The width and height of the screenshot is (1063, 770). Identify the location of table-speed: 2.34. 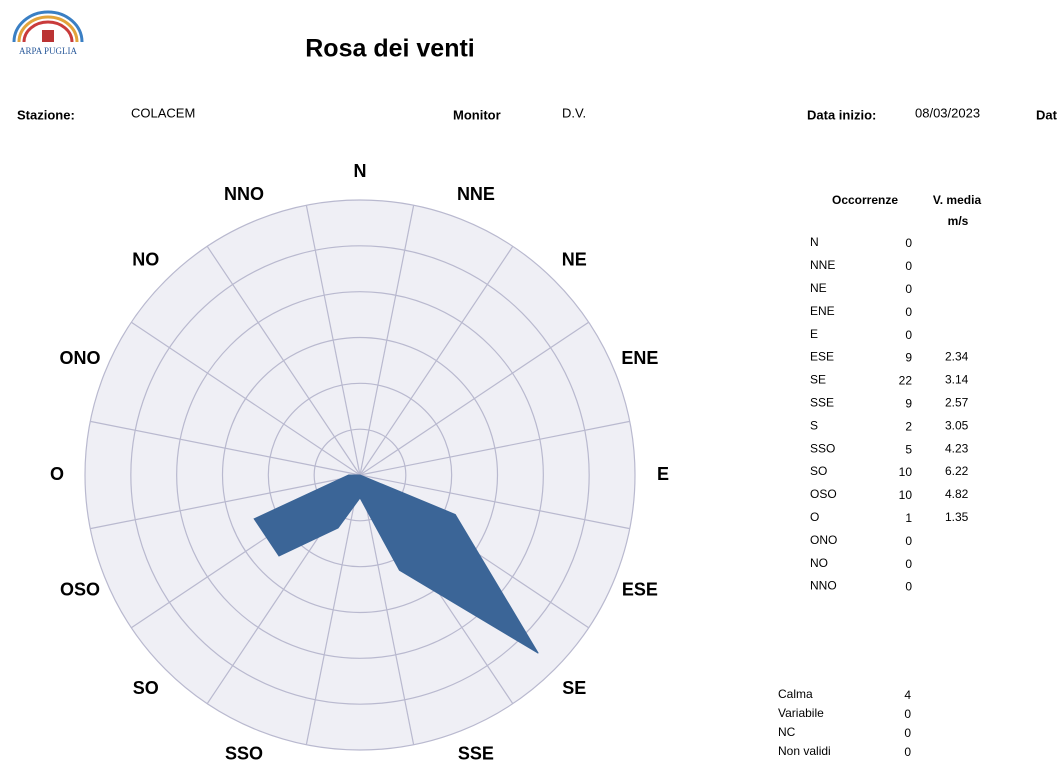
(957, 357).